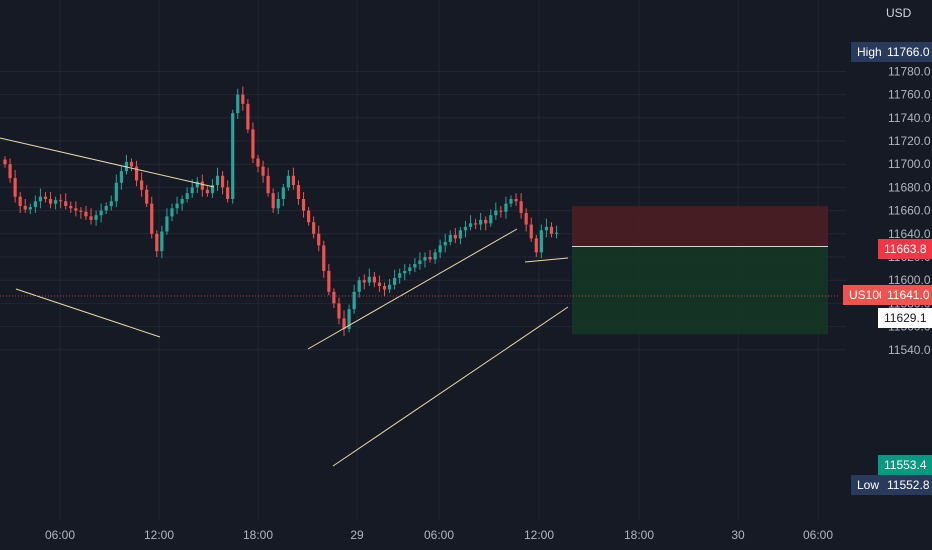 The height and width of the screenshot is (550, 932). Describe the element at coordinates (412, 289) in the screenshot. I see `channel-upper-line` at that location.